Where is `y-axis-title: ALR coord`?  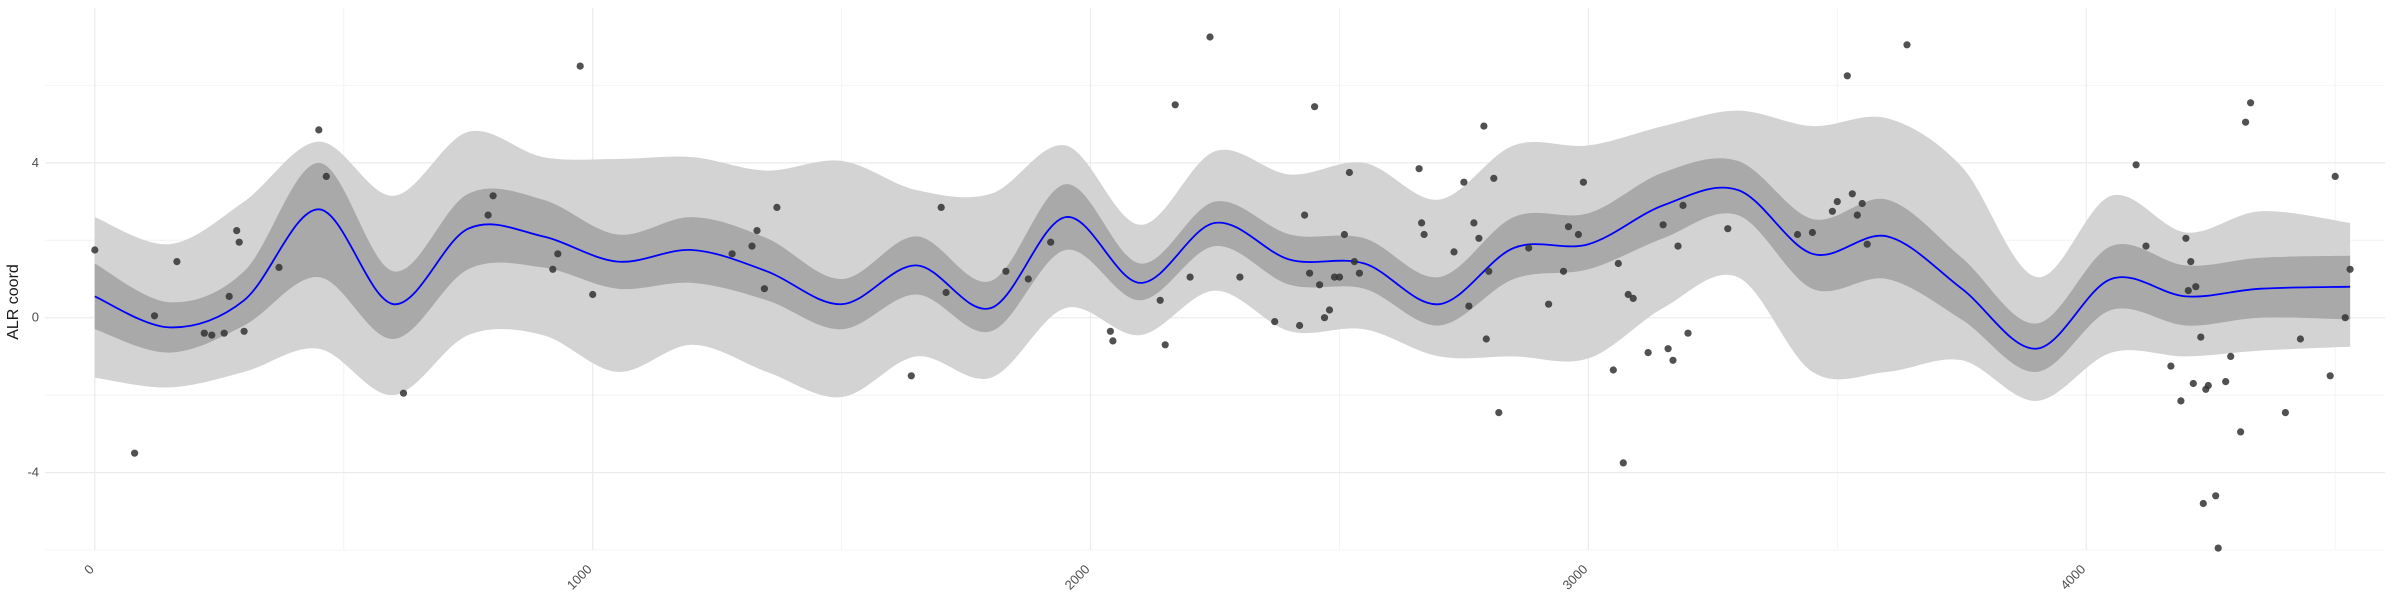 y-axis-title: ALR coord is located at coordinates (13, 302).